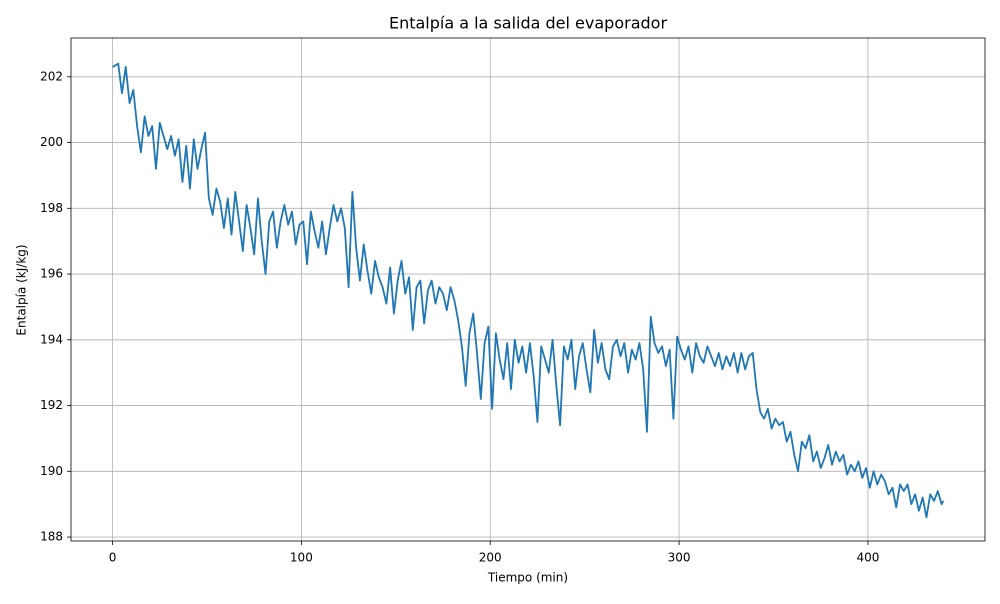  I want to click on y-tick-label: 192, so click(51, 405).